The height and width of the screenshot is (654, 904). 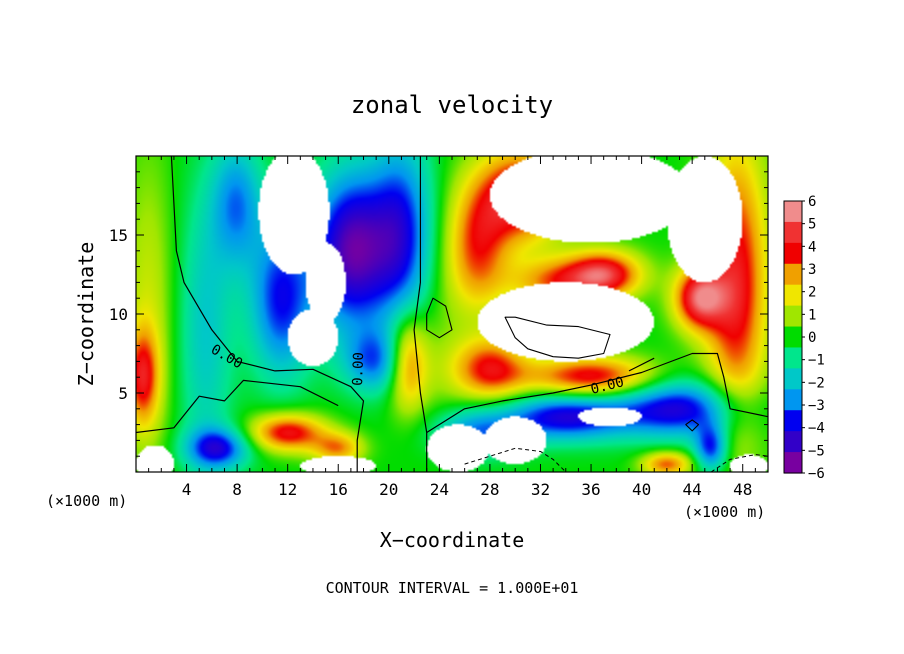 I want to click on colorbar-tick-label: −5, so click(x=816, y=451).